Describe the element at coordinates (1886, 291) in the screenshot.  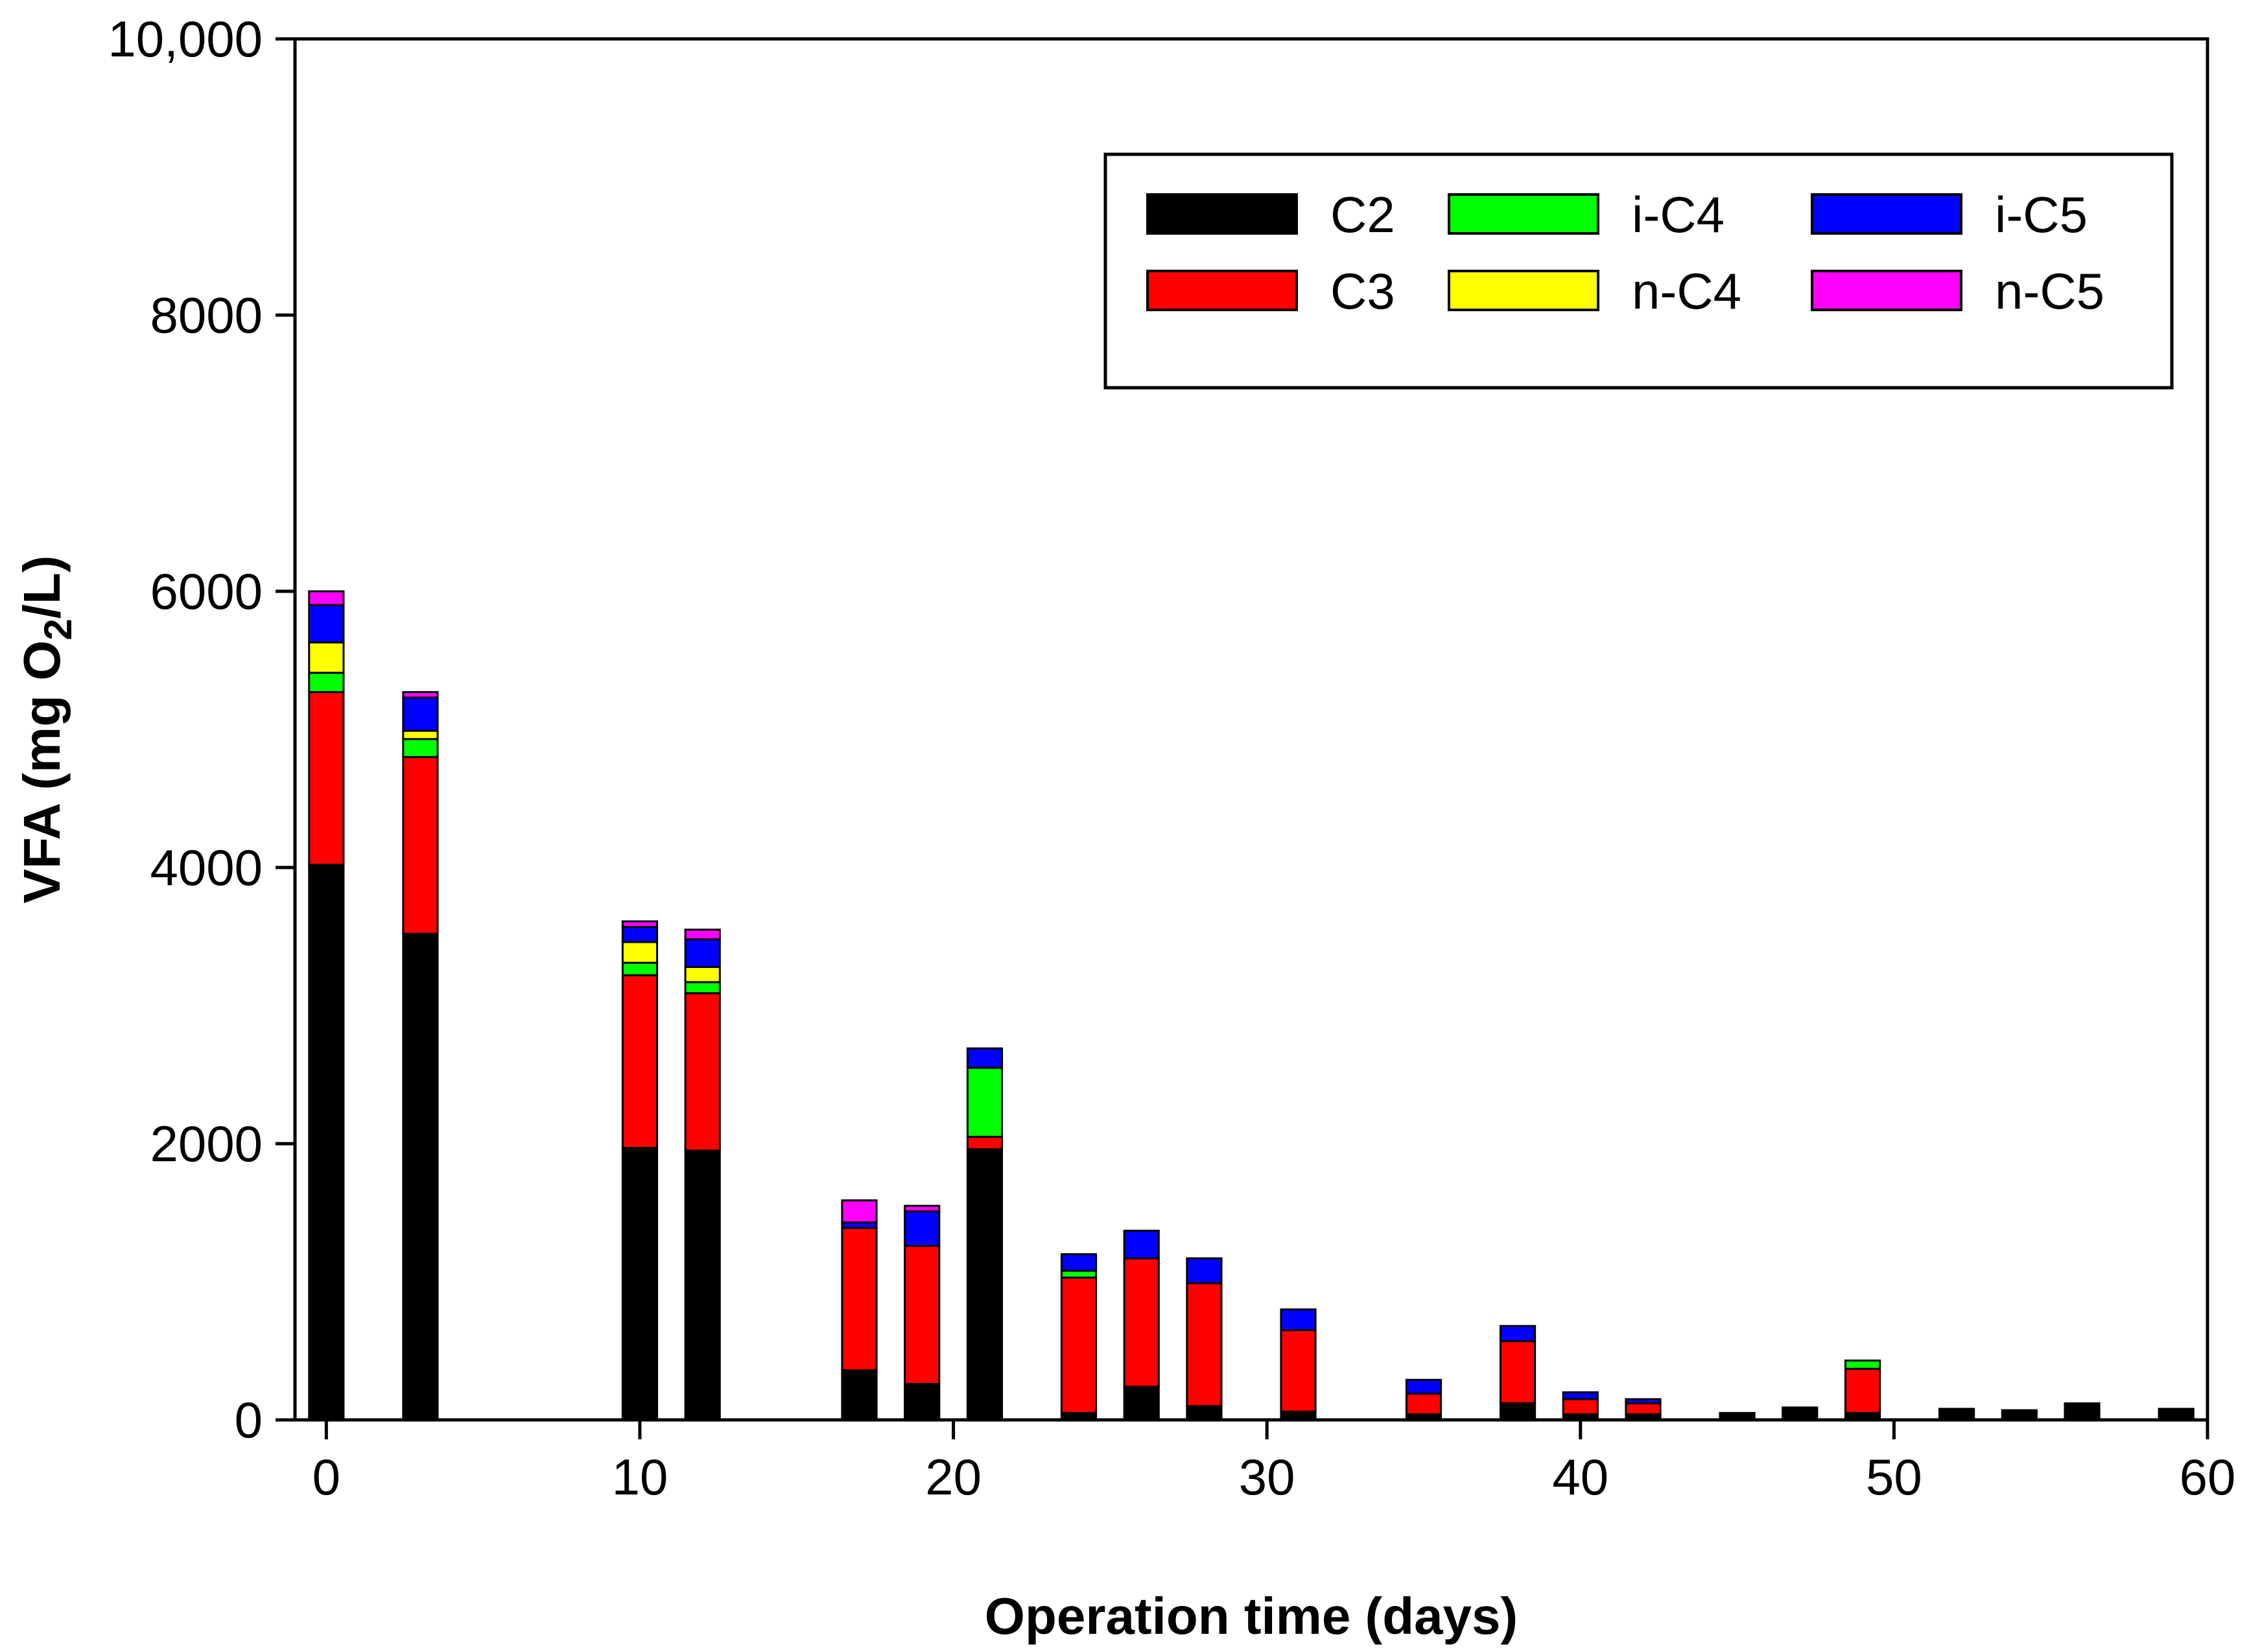
I see `legend-swatch-n-c5` at that location.